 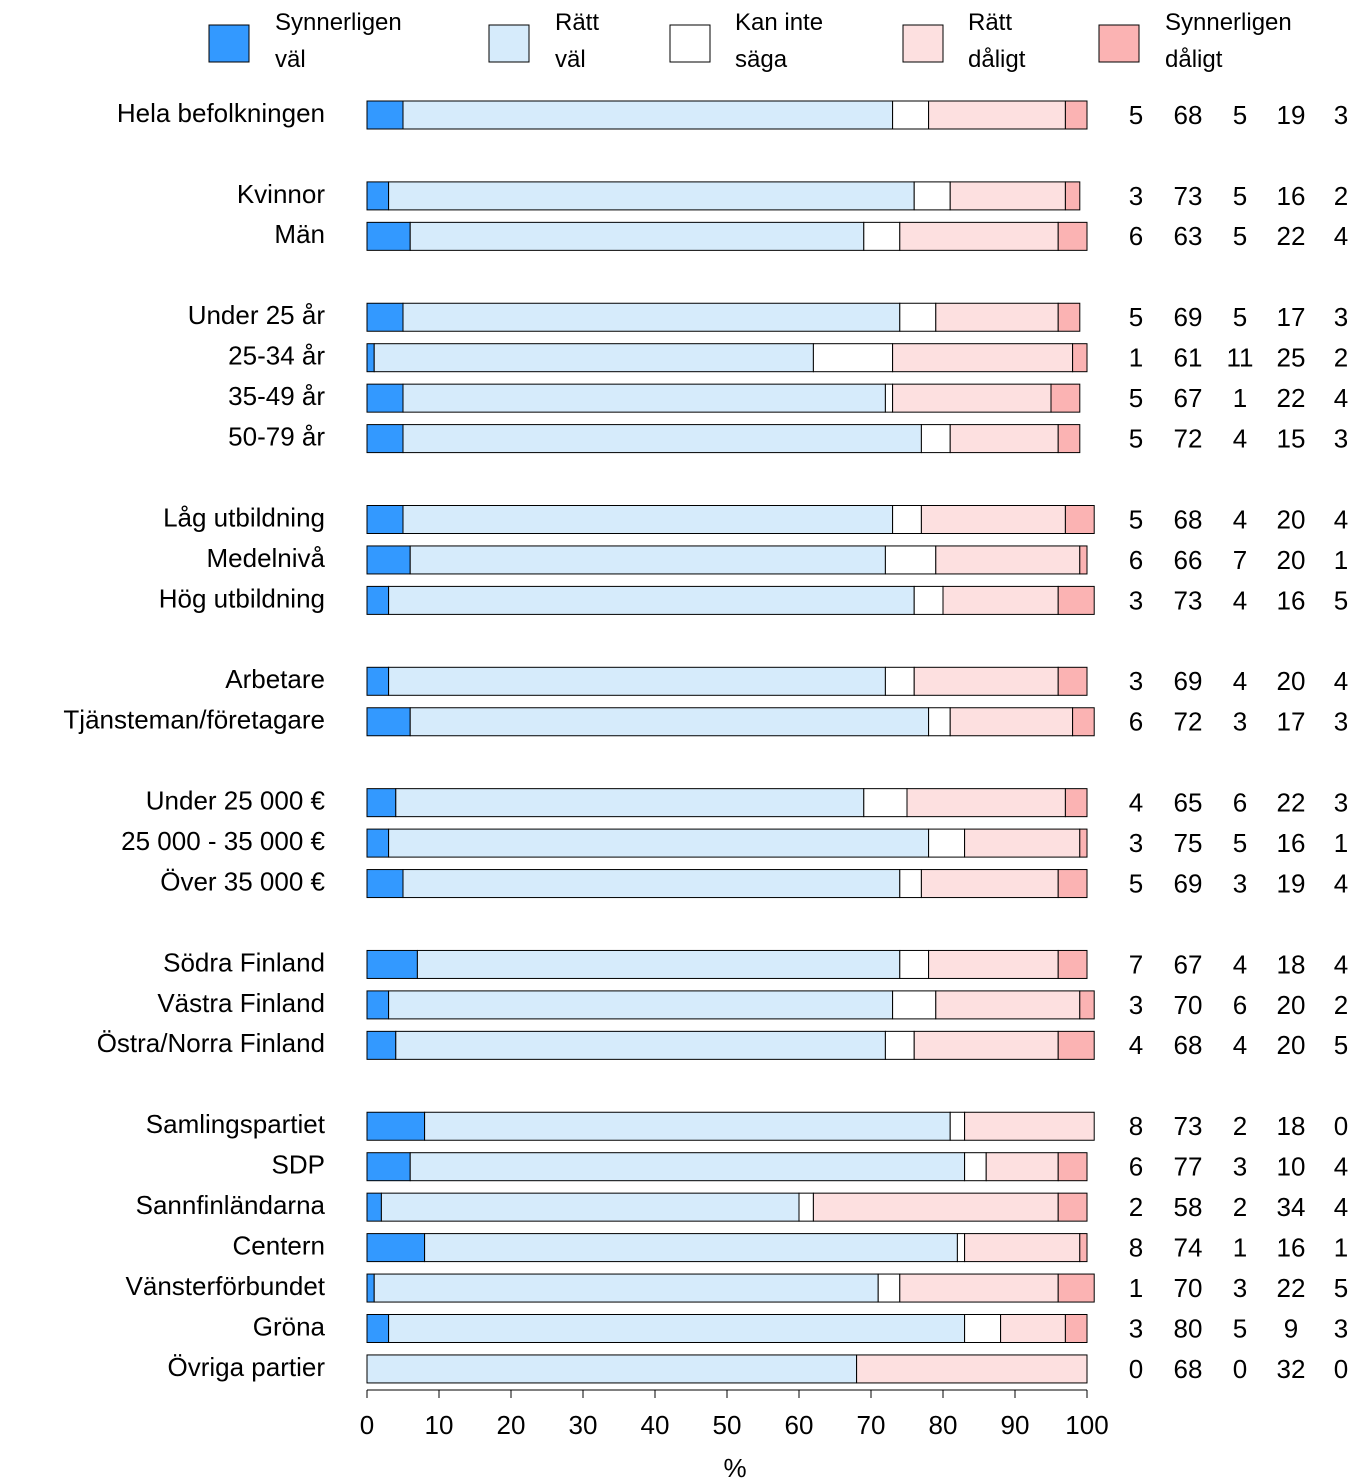 What do you see at coordinates (242, 598) in the screenshot?
I see `category-label: Hög utbildning` at bounding box center [242, 598].